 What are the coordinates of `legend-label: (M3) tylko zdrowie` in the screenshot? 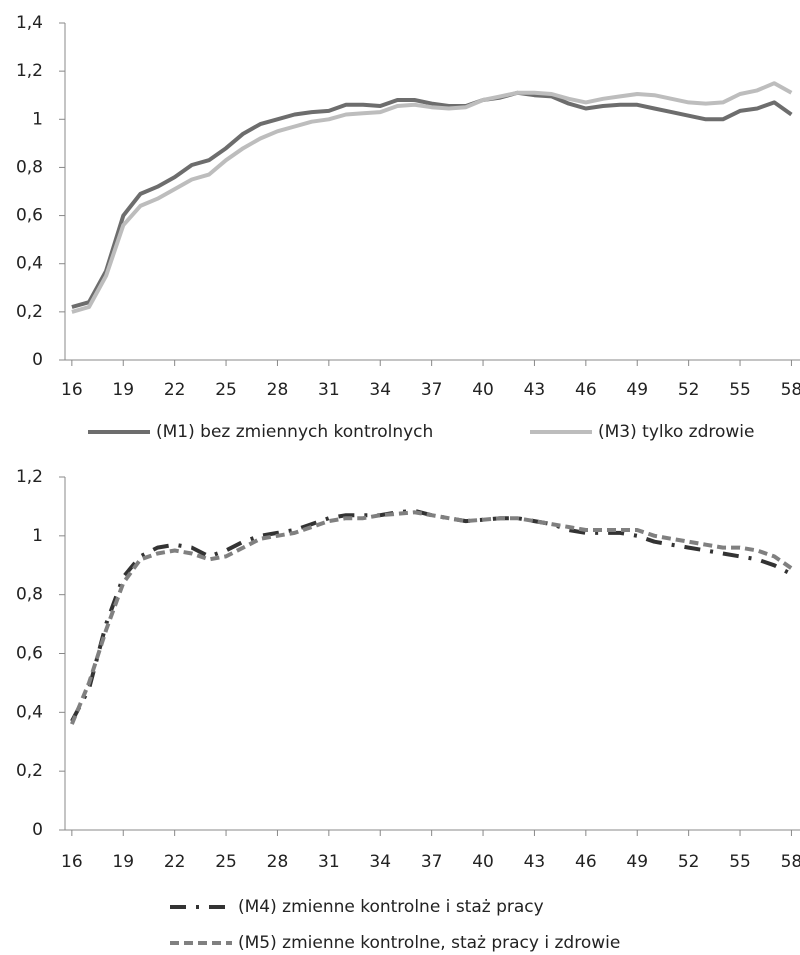 It's located at (676, 432).